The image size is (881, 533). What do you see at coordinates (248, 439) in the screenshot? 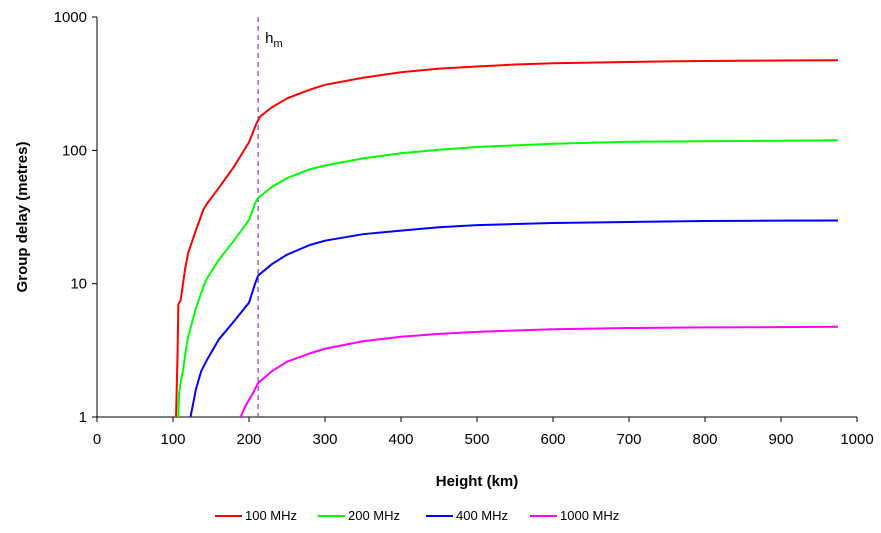
I see `x-tick-label: 200` at bounding box center [248, 439].